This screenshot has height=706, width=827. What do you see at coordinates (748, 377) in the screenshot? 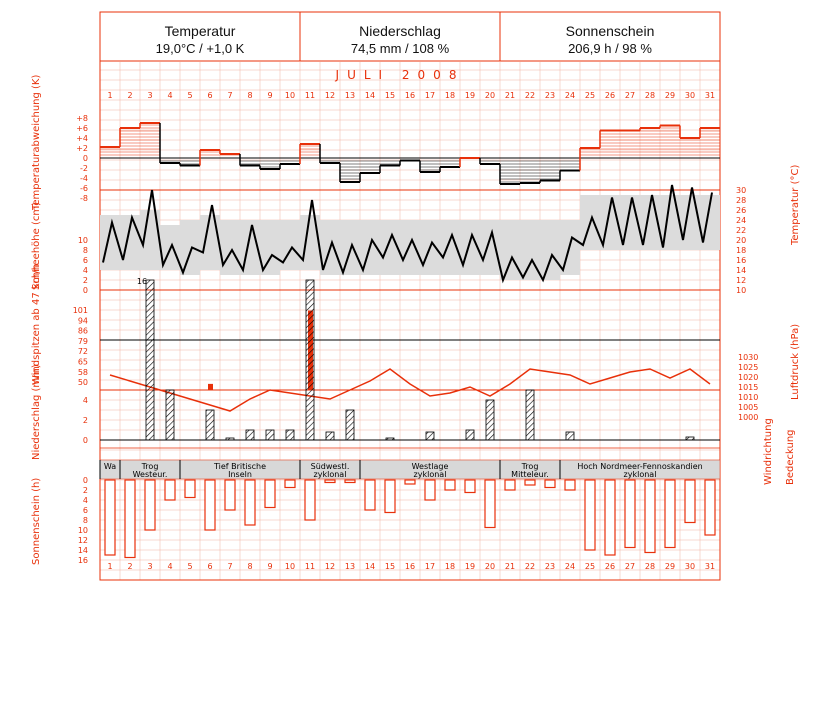
I see `pressure-tick: 1020` at bounding box center [748, 377].